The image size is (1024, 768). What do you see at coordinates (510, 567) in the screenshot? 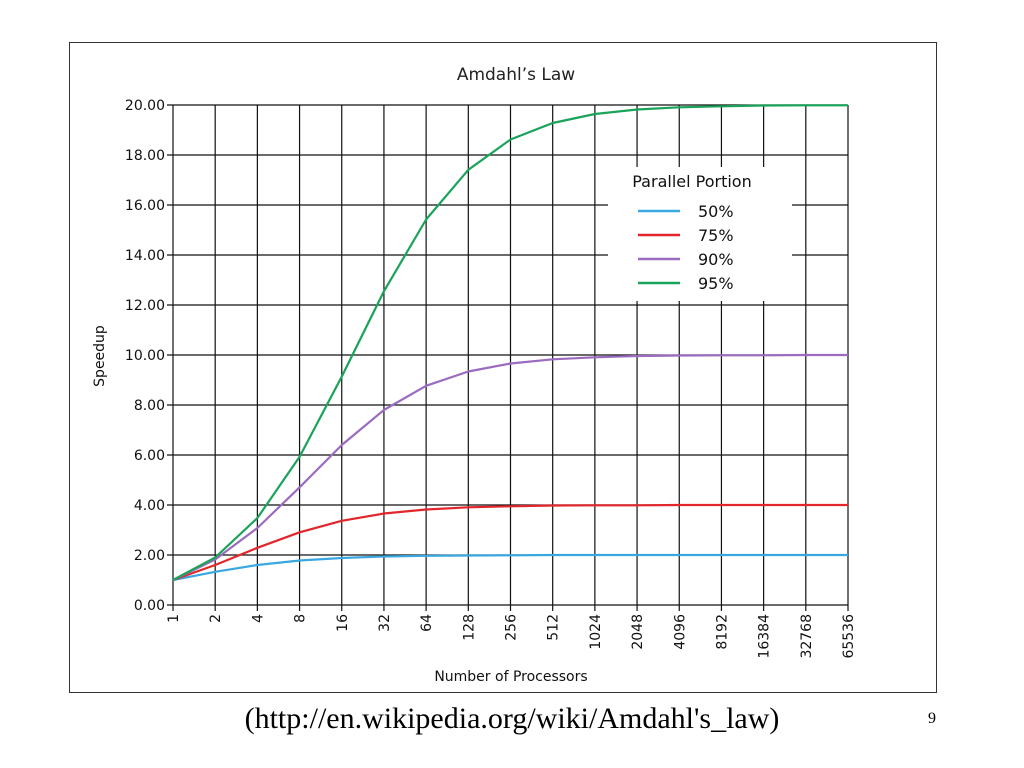
I see `series-line-50pct` at bounding box center [510, 567].